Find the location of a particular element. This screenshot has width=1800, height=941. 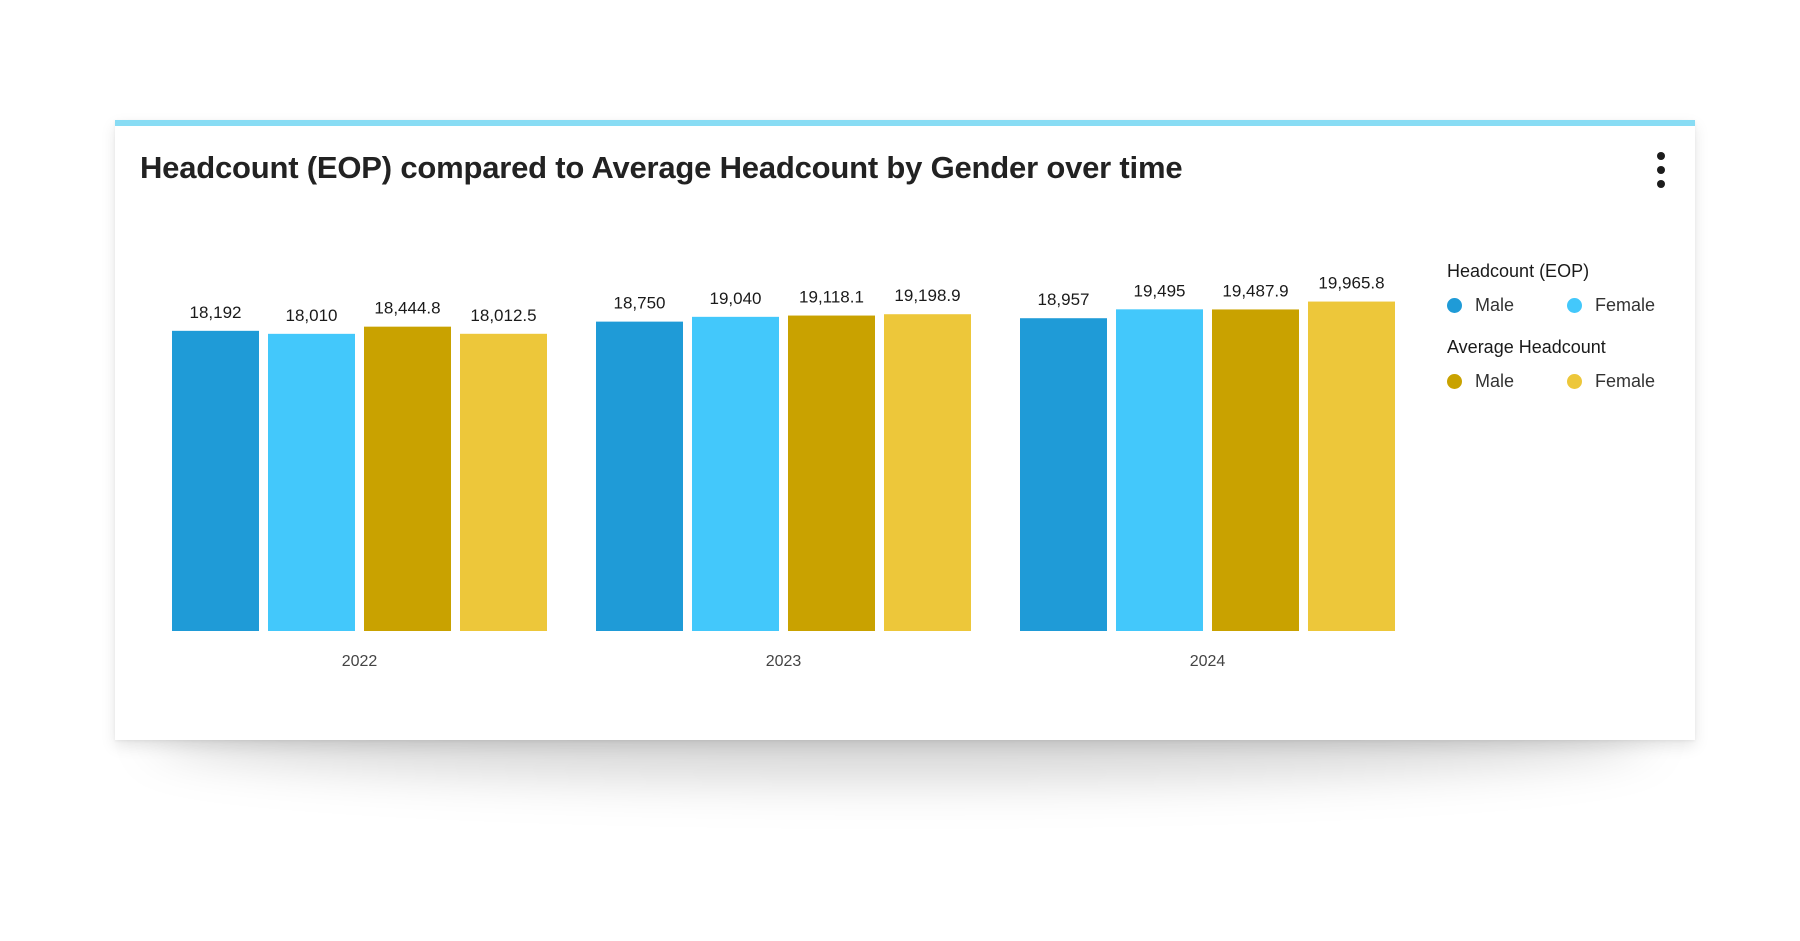

data-label: 19,487.9 is located at coordinates (1255, 290).